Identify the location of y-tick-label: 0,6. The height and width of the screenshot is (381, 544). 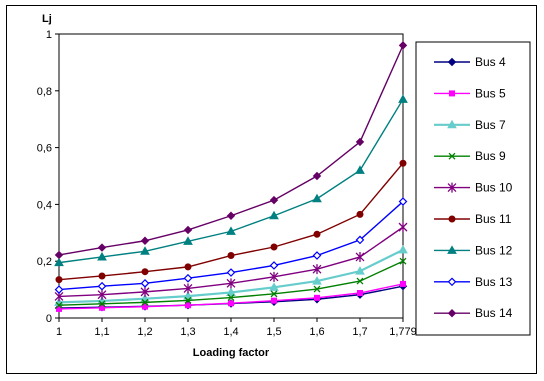
(44, 149).